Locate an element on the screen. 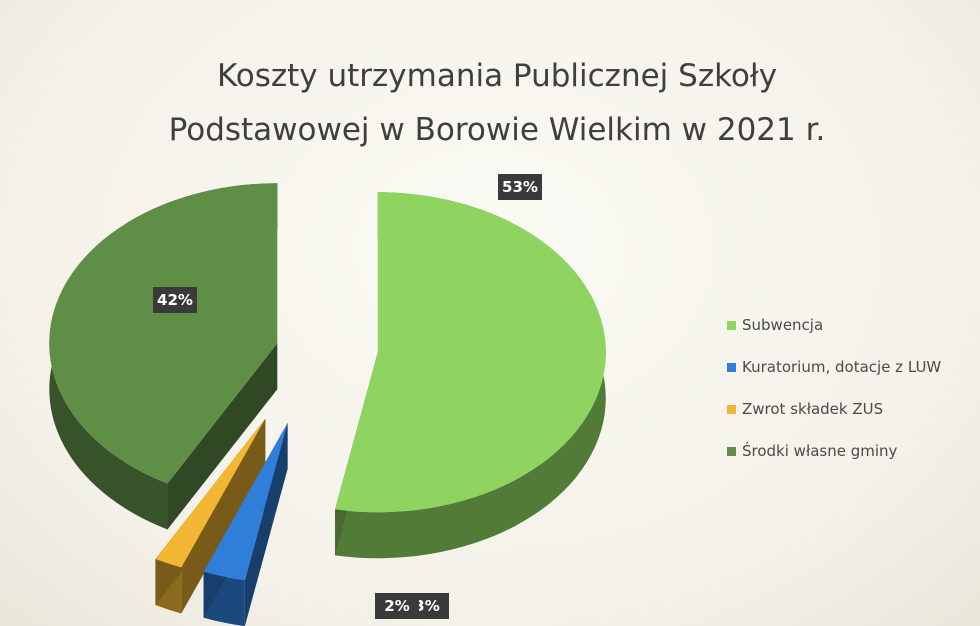  data-label-2: 2% is located at coordinates (396, 606).